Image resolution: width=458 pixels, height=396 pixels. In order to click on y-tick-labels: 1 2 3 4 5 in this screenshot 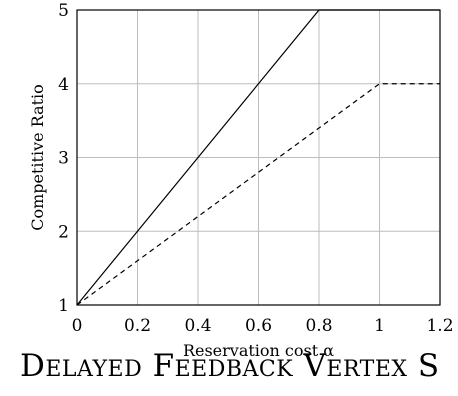, I will do `click(63, 158)`.